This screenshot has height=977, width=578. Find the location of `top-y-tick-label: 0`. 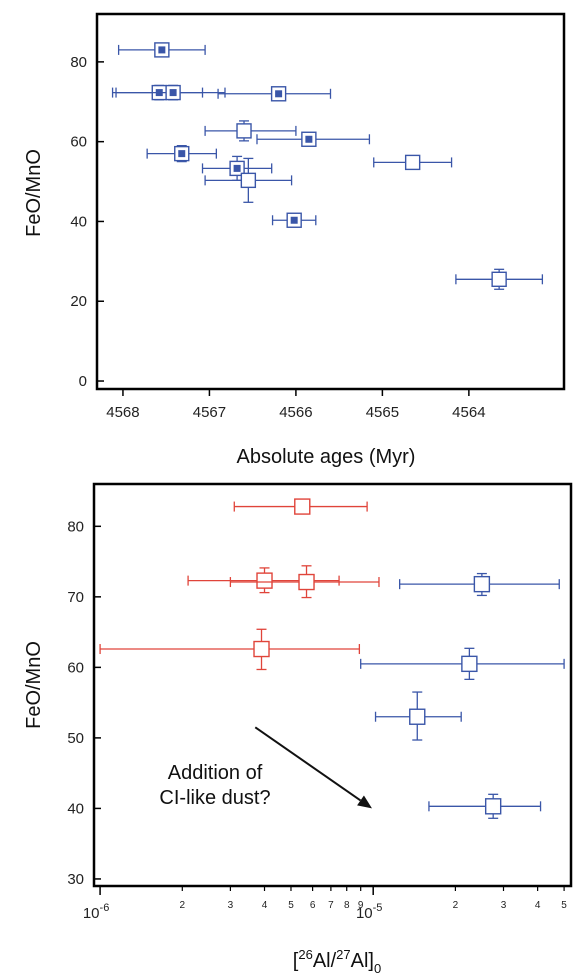

top-y-tick-label: 0 is located at coordinates (83, 381).